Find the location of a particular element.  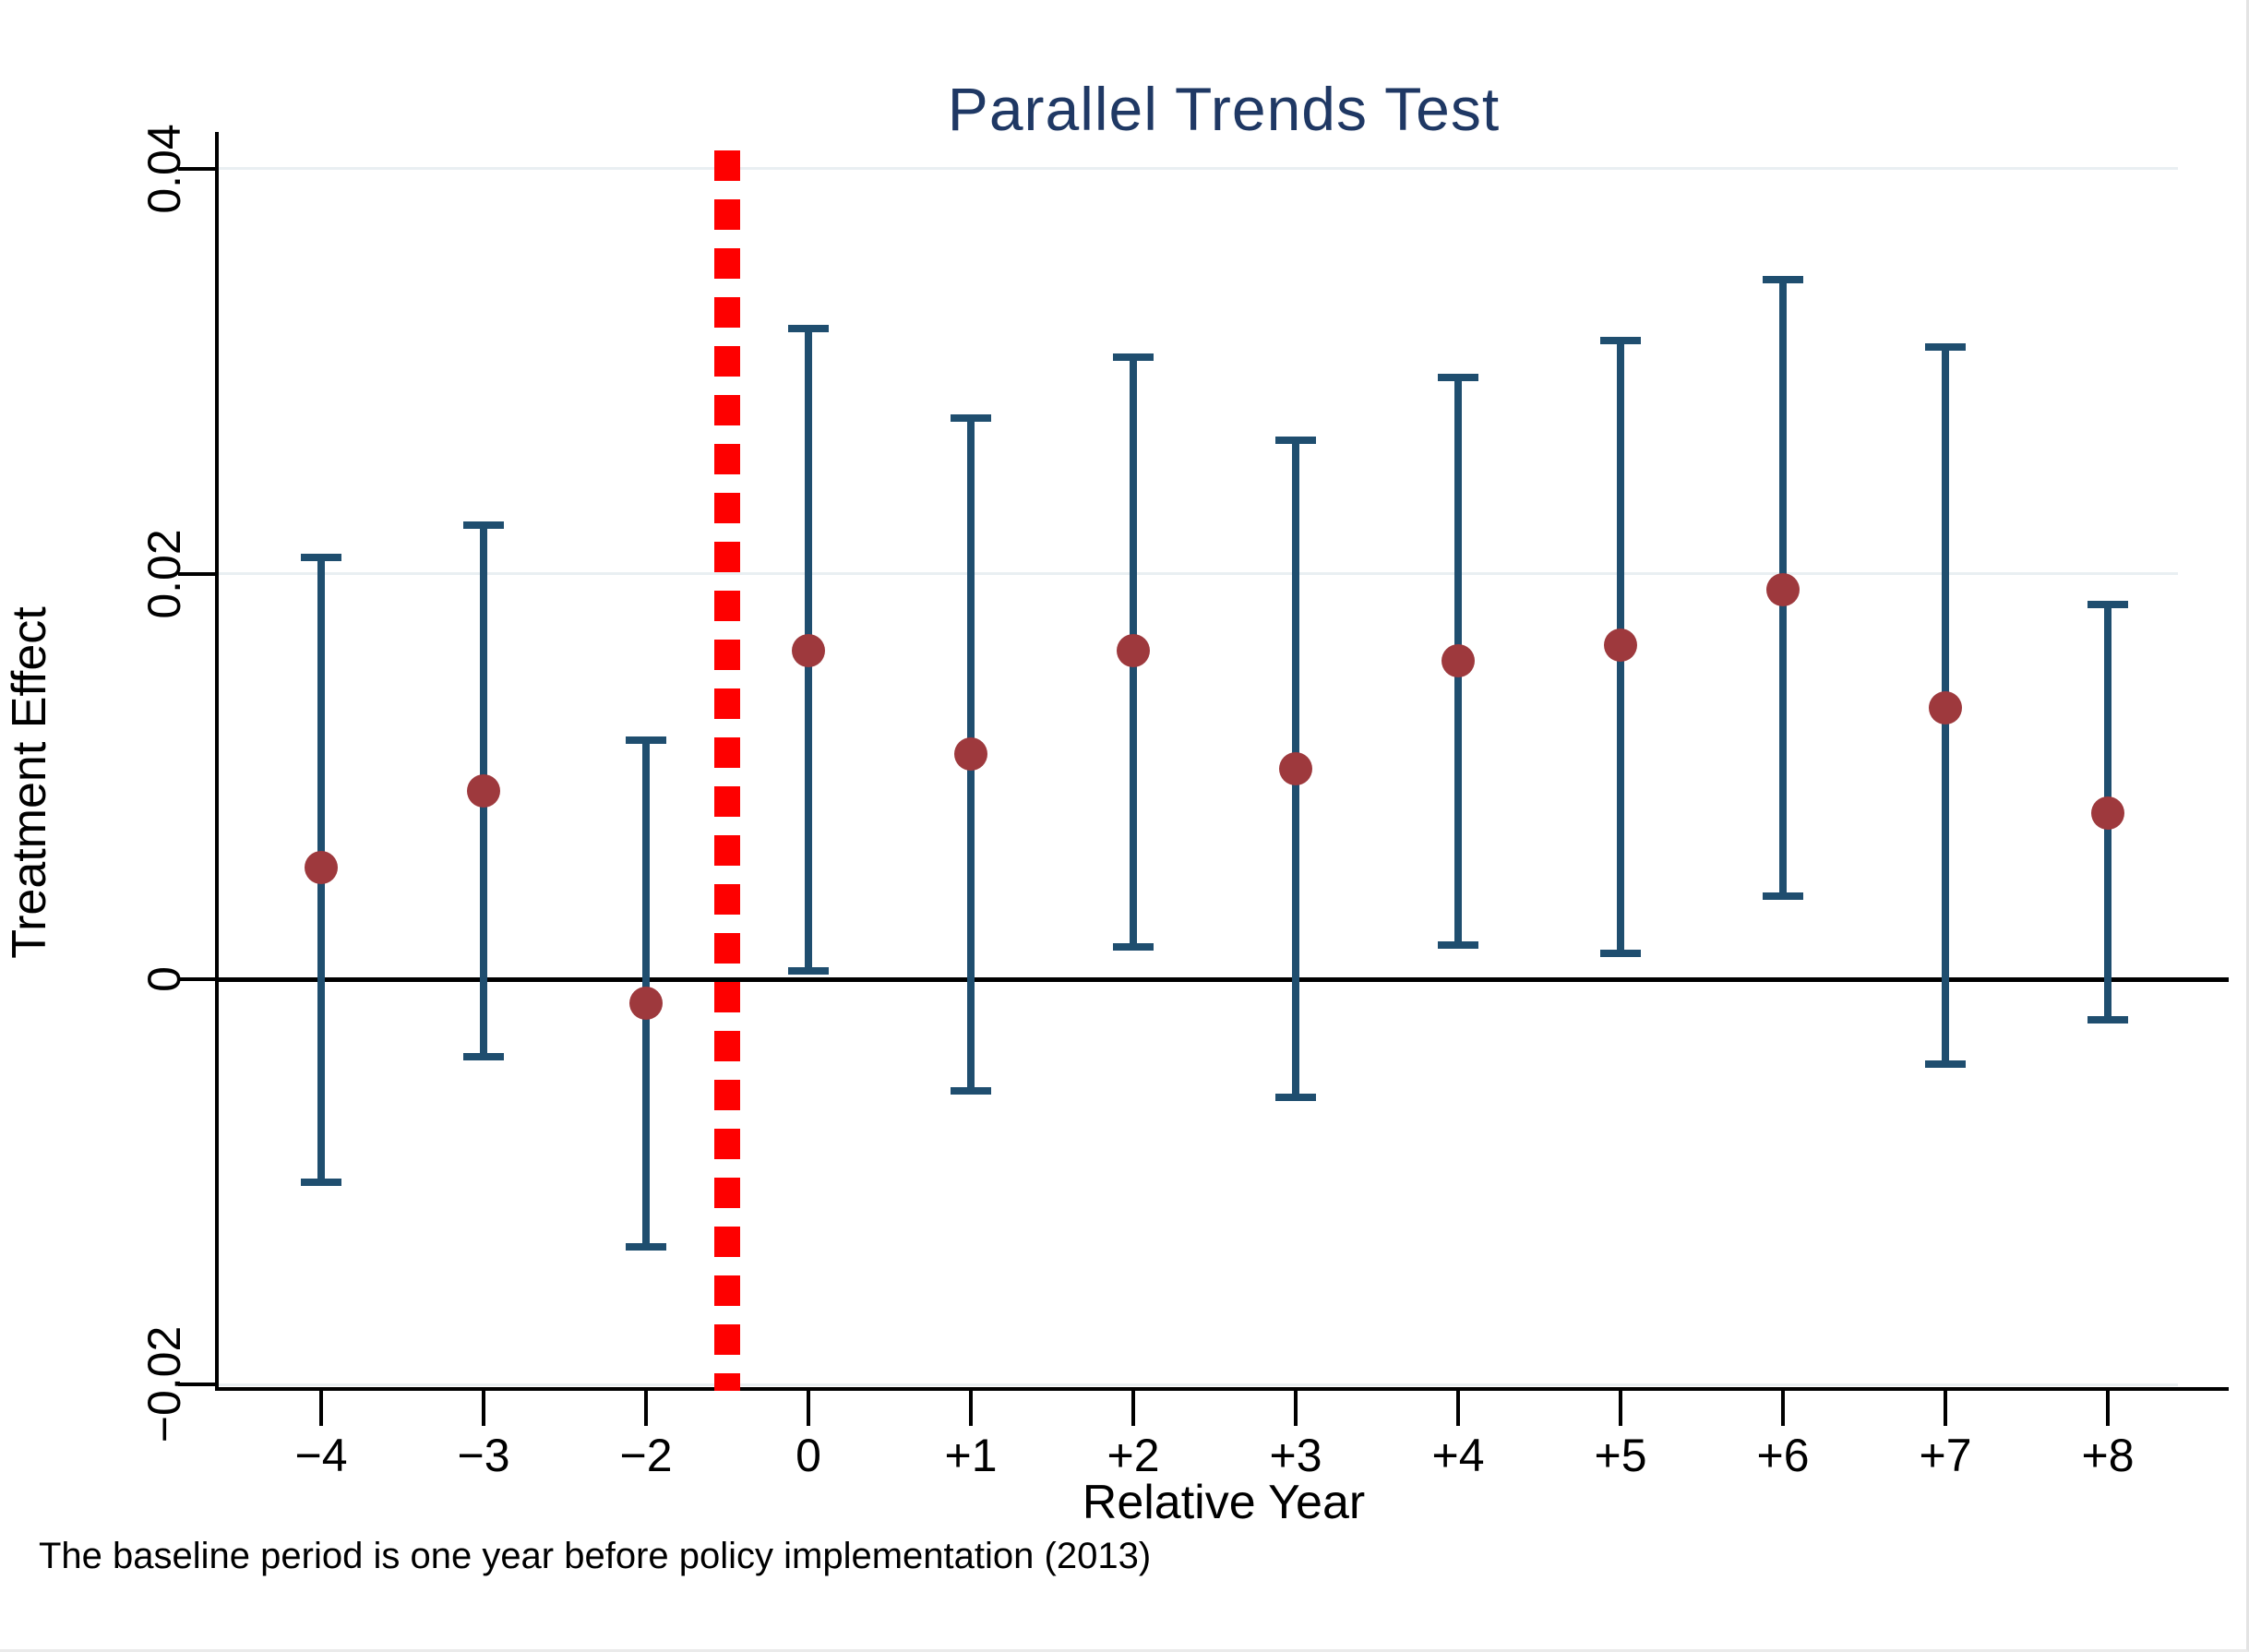

x-tick-label: −3 is located at coordinates (484, 1456).